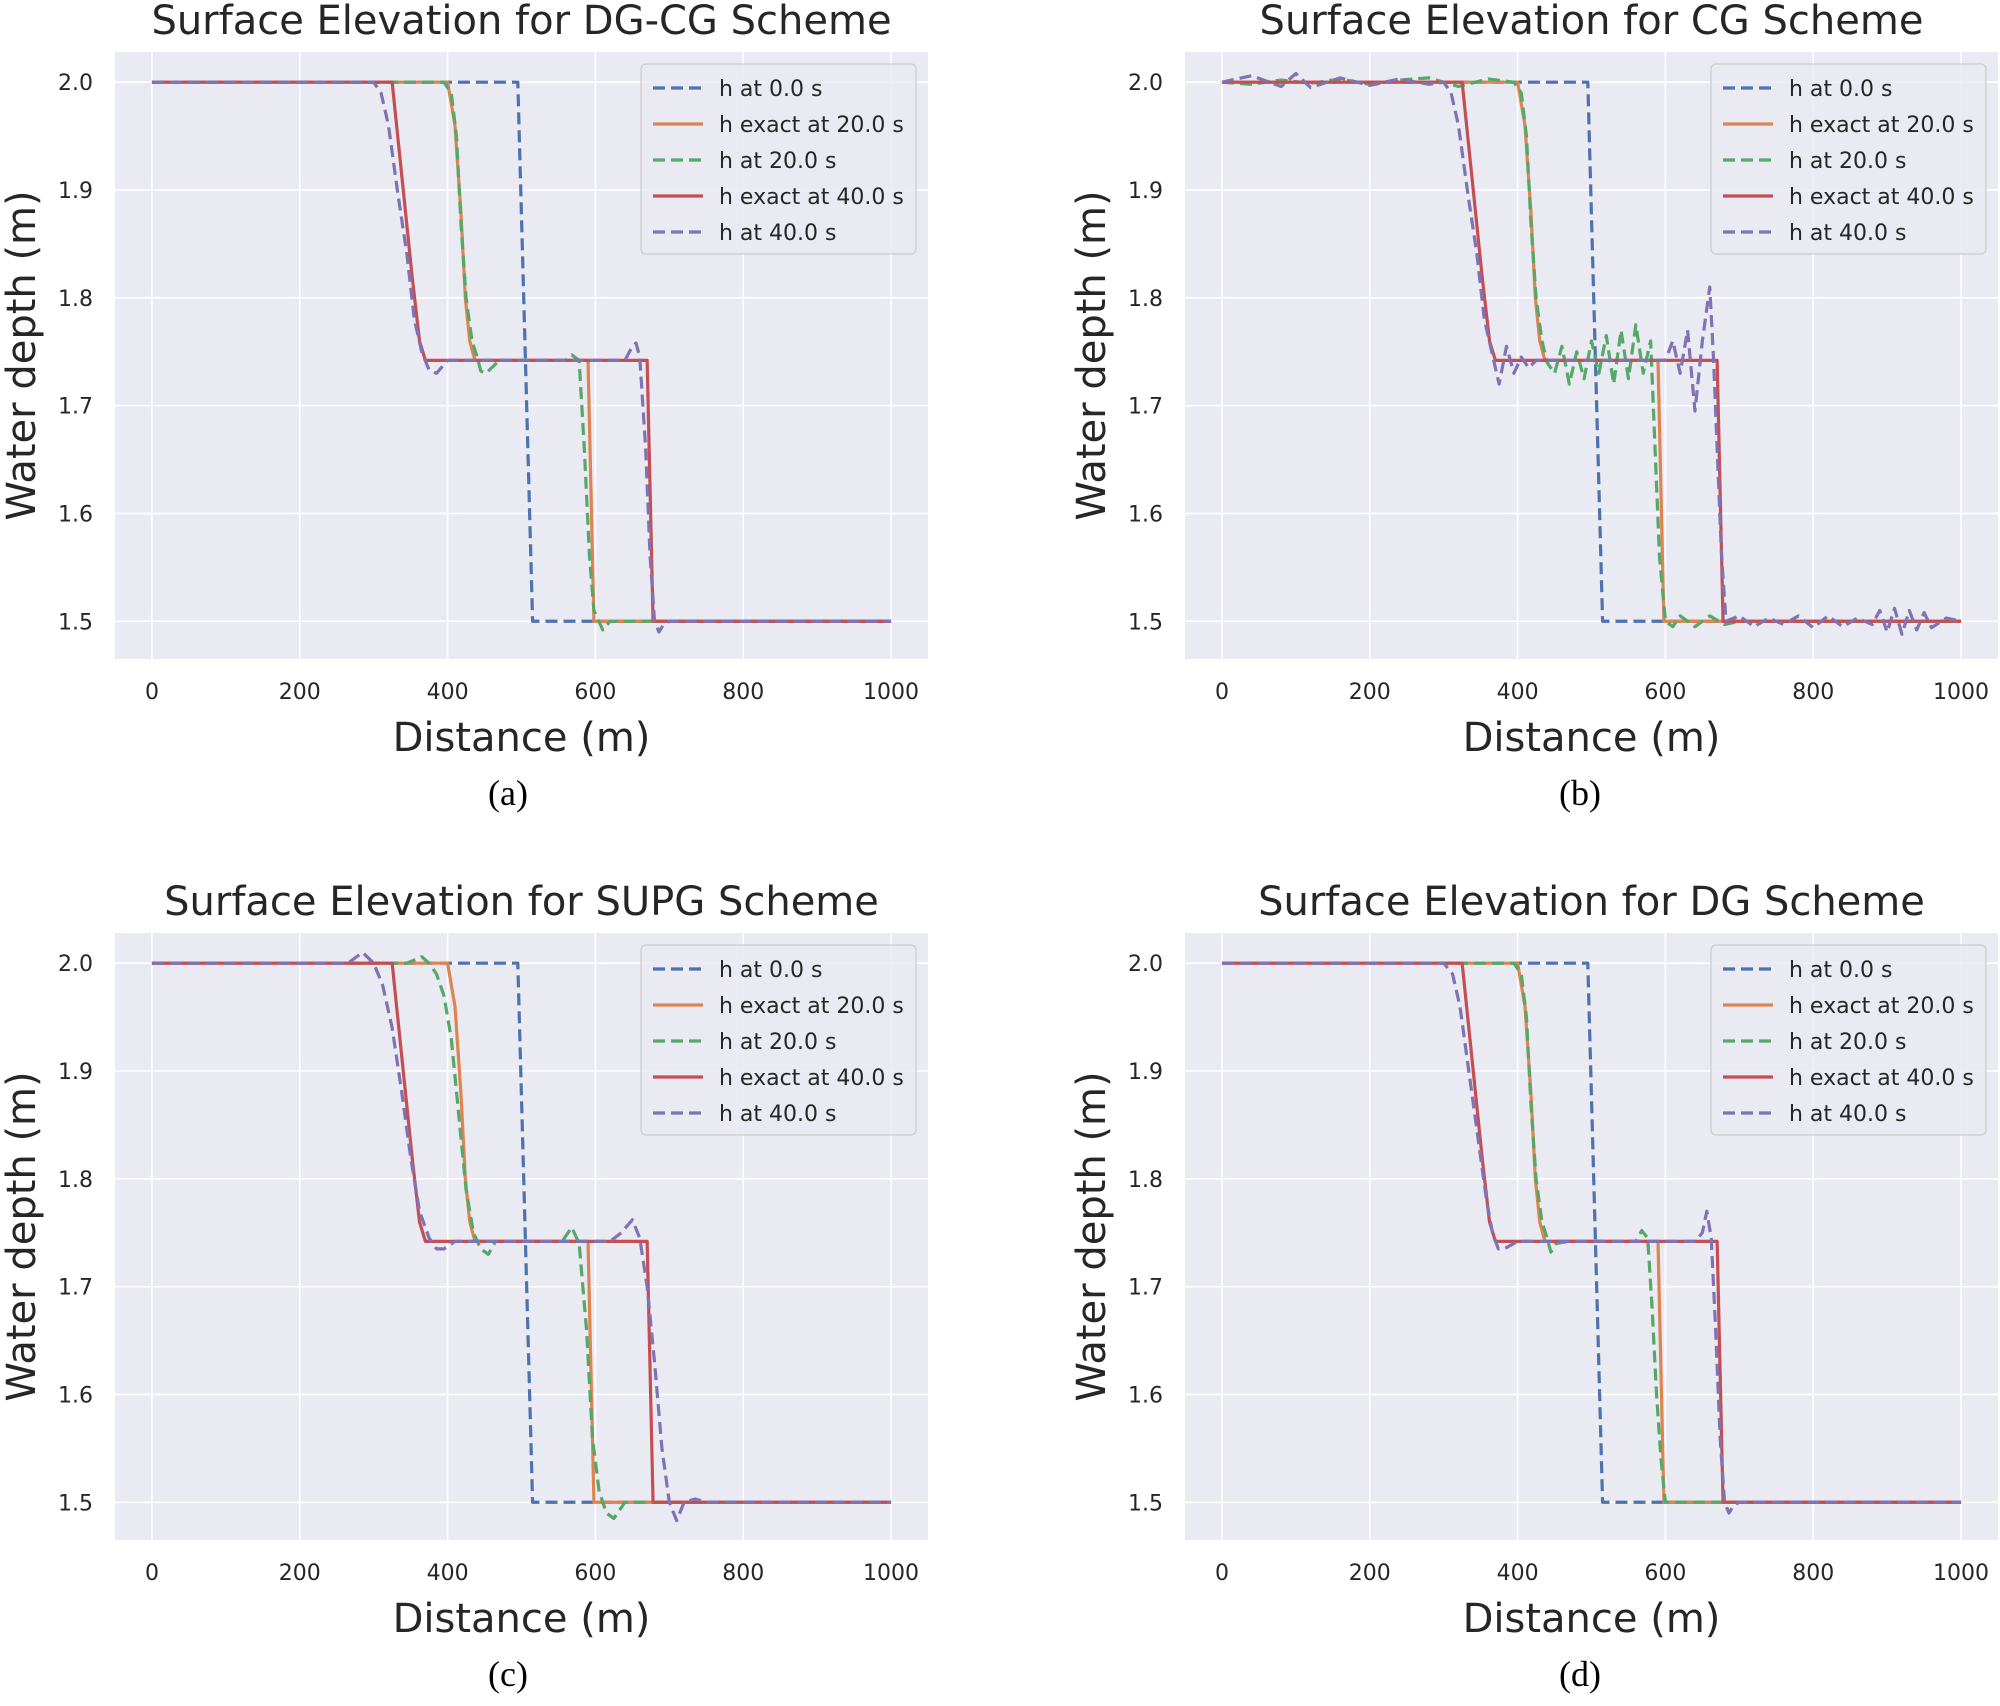 Image resolution: width=2000 pixels, height=1706 pixels. What do you see at coordinates (508, 1674) in the screenshot?
I see `panel-caption: (c)` at bounding box center [508, 1674].